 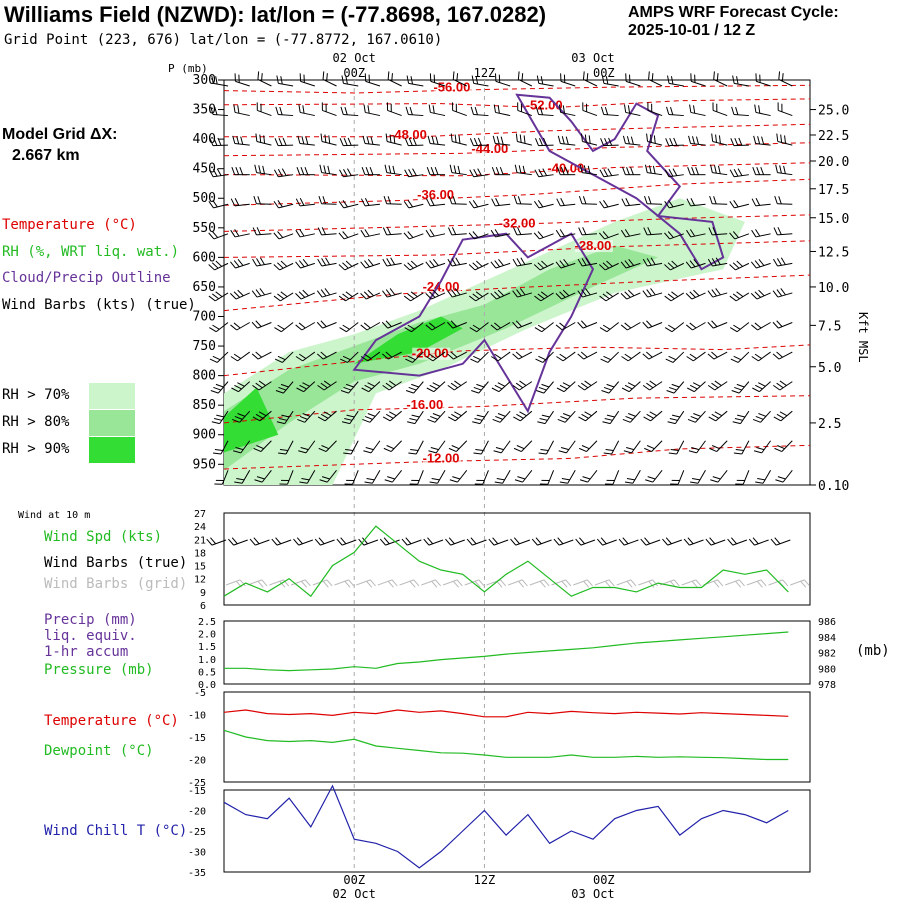 What do you see at coordinates (197, 832) in the screenshot?
I see `windchill-ytick--25: -25` at bounding box center [197, 832].